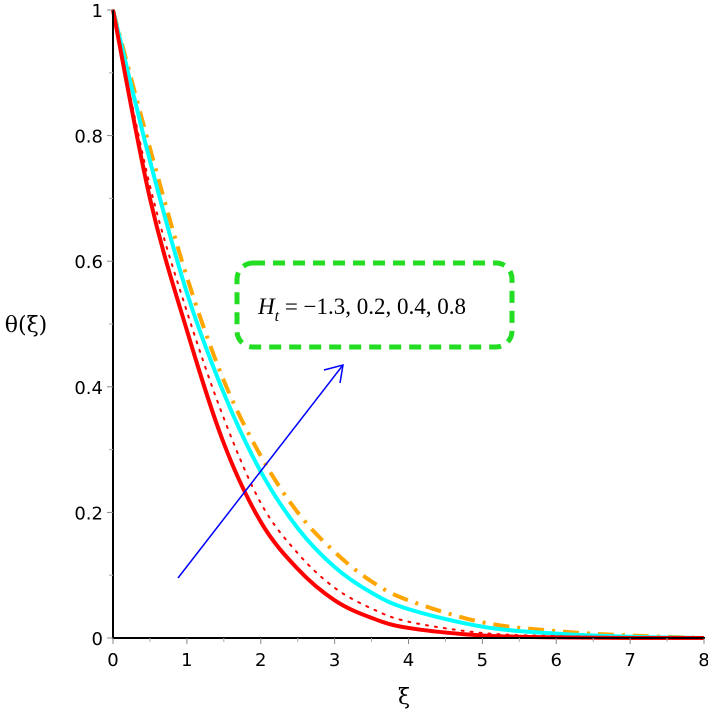 The width and height of the screenshot is (708, 714). What do you see at coordinates (97, 639) in the screenshot?
I see `y-tick-label: 0` at bounding box center [97, 639].